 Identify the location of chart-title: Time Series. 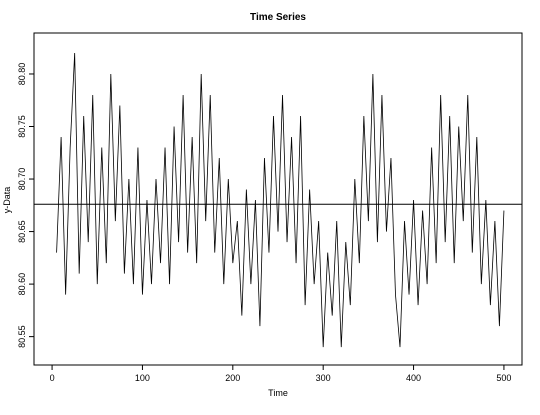
(278, 17).